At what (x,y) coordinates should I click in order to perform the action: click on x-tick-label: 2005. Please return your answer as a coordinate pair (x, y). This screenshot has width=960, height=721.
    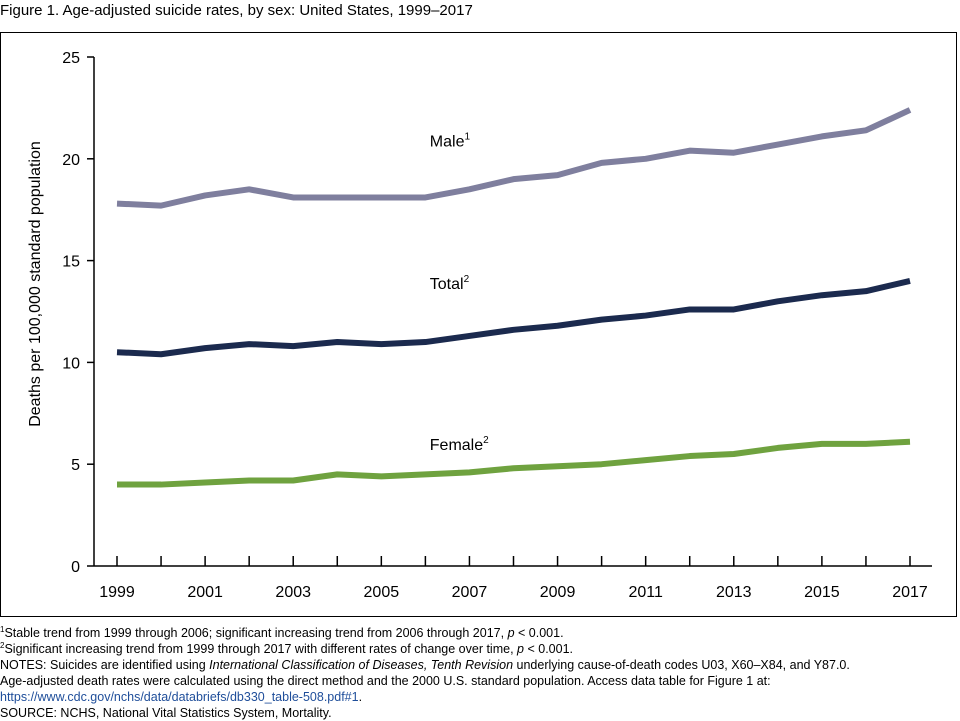
    Looking at the image, I should click on (382, 592).